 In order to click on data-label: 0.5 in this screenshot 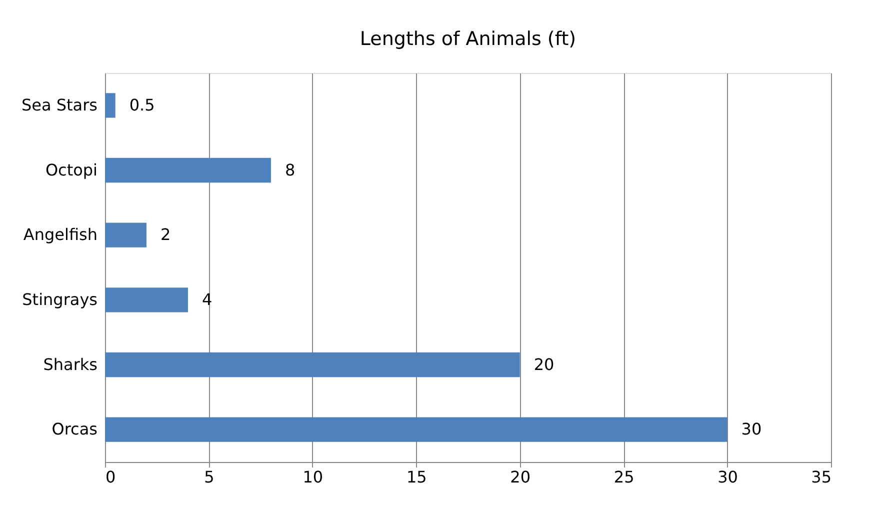, I will do `click(142, 104)`.